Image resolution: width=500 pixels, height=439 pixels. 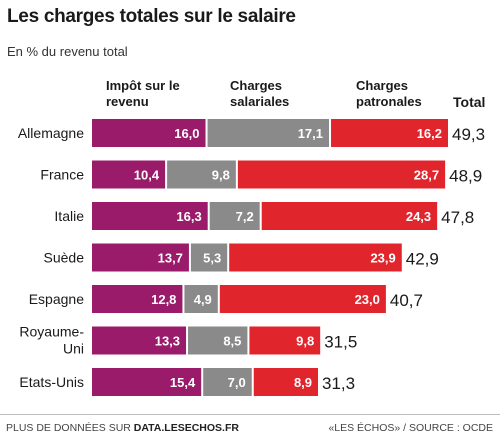 What do you see at coordinates (469, 102) in the screenshot?
I see `legend-total: Total` at bounding box center [469, 102].